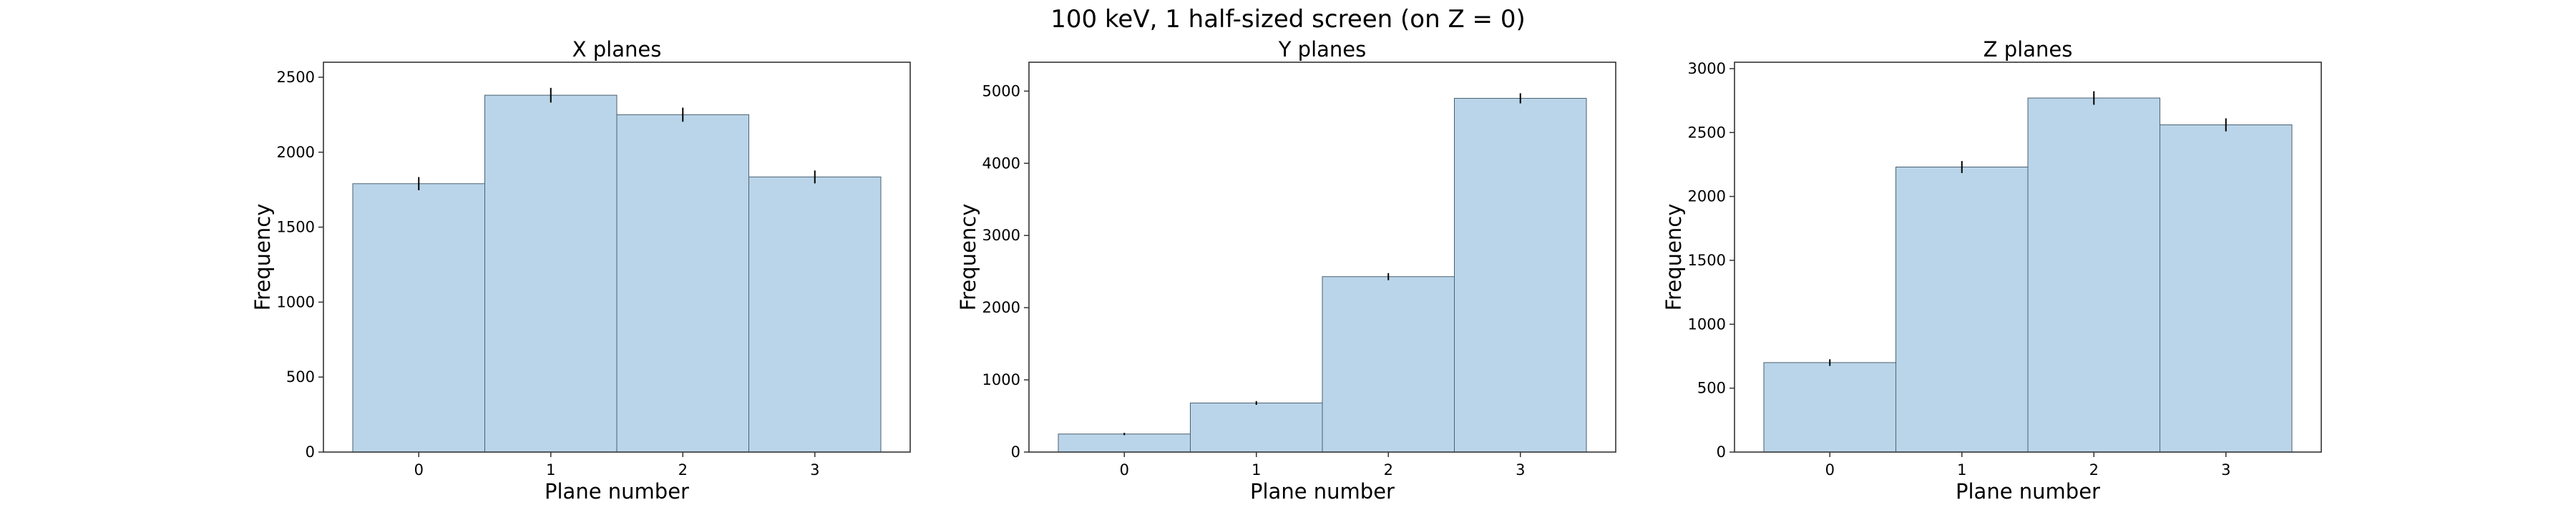 The width and height of the screenshot is (2576, 515). I want to click on z-planes-title: Z planes, so click(2028, 49).